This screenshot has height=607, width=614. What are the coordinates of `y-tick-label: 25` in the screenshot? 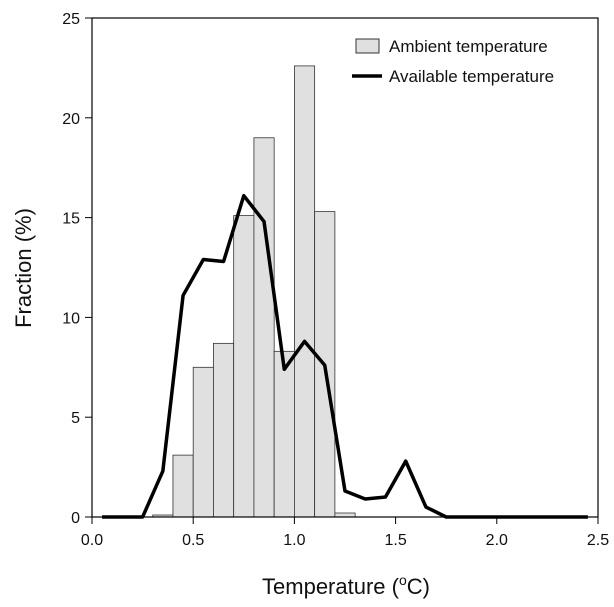 It's located at (71, 19).